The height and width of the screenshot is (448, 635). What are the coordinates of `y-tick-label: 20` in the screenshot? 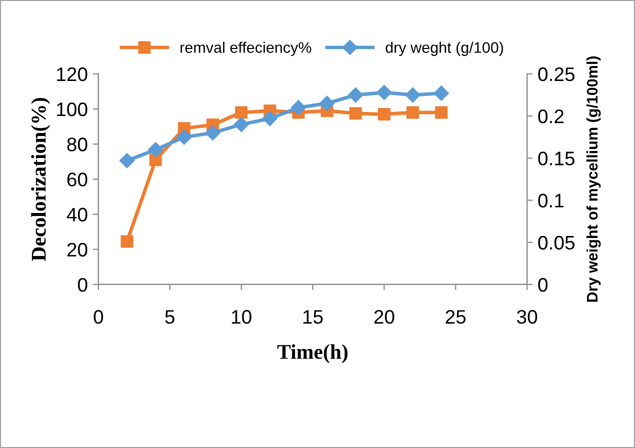 It's located at (77, 249).